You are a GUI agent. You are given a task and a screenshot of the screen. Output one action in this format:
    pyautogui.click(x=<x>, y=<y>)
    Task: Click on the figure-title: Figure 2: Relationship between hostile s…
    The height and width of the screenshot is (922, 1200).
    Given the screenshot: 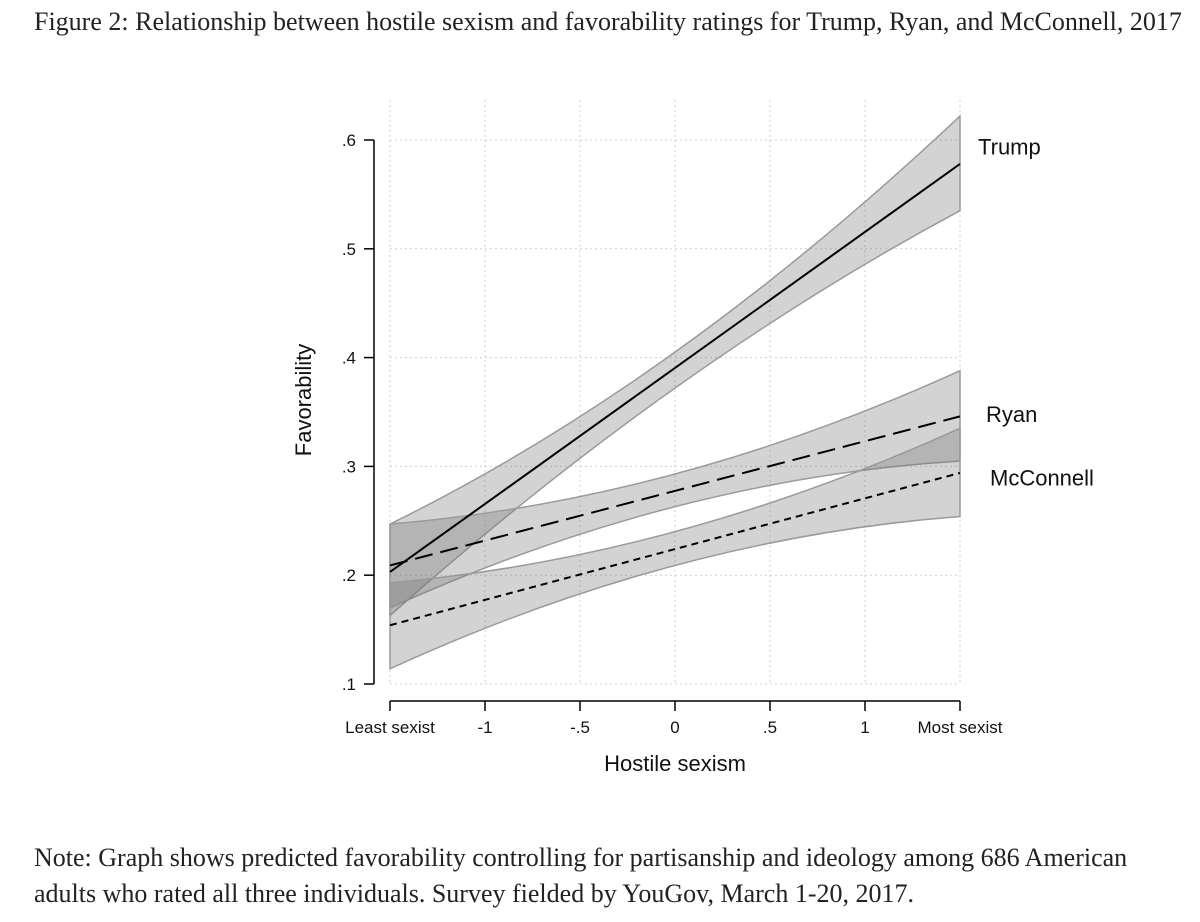 What is the action you would take?
    pyautogui.click(x=608, y=21)
    